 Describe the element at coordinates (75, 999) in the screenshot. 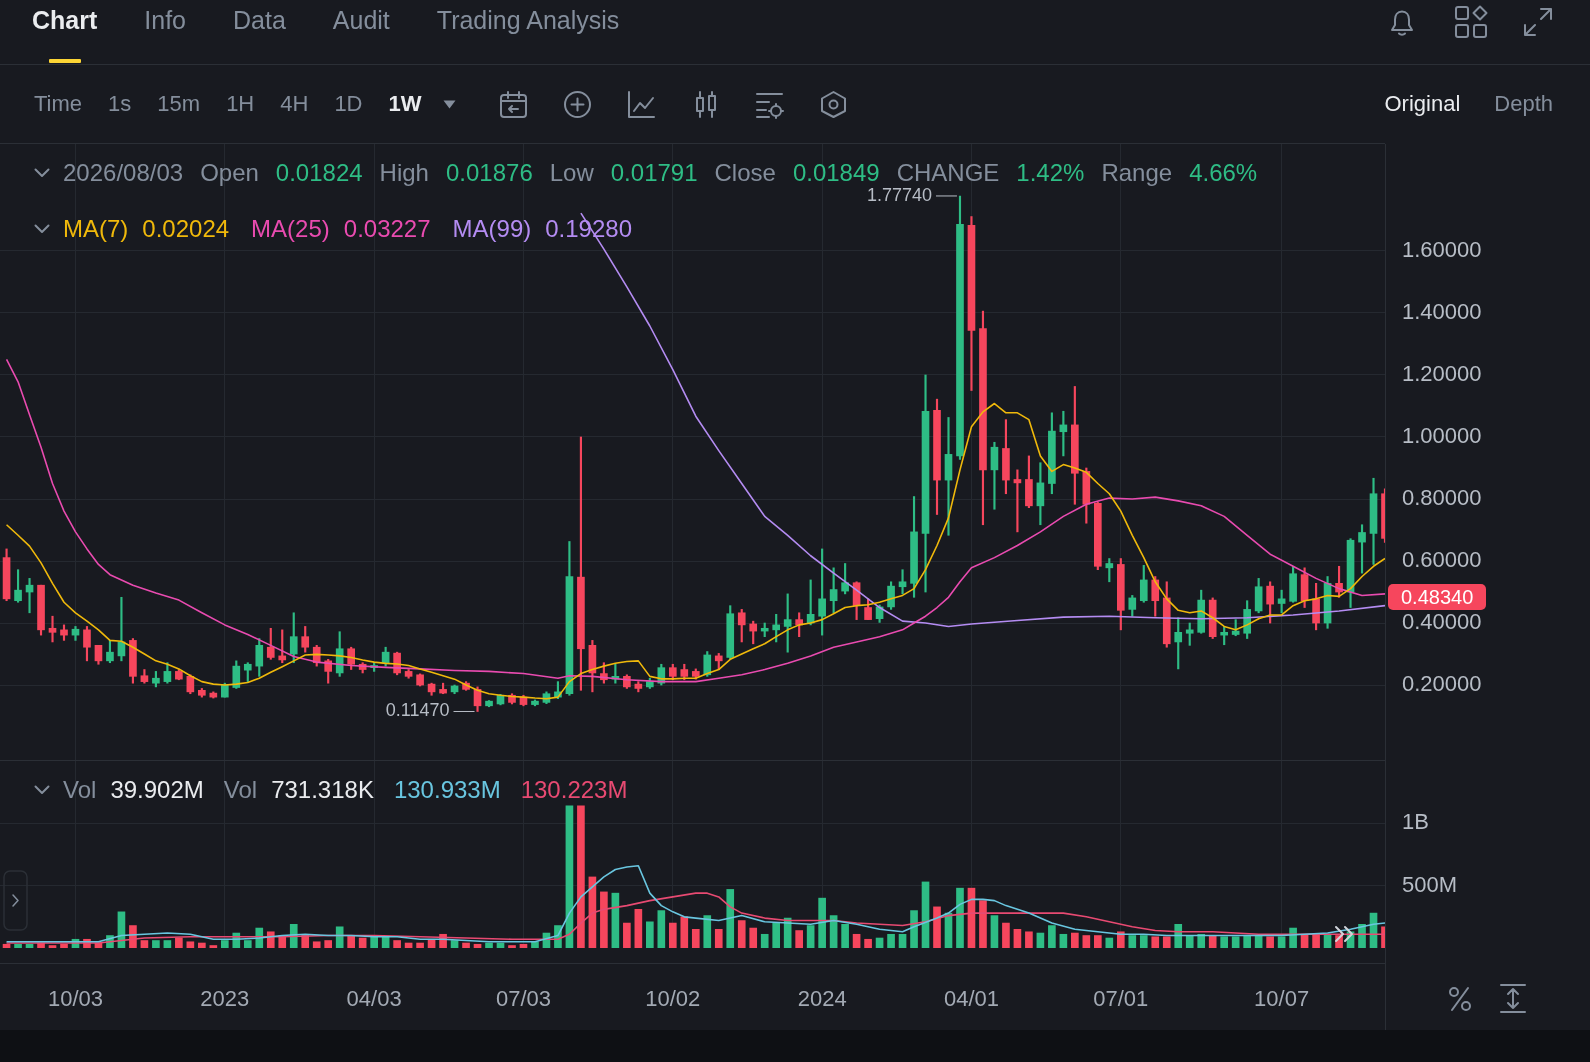

I see `x-tick-label: 10/03` at that location.